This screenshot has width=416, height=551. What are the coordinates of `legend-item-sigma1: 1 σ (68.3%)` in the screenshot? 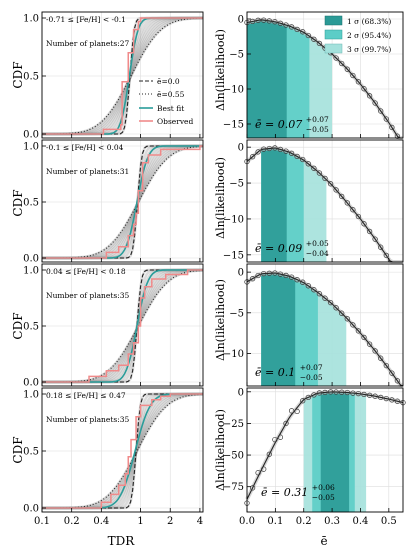 It's located at (369, 21).